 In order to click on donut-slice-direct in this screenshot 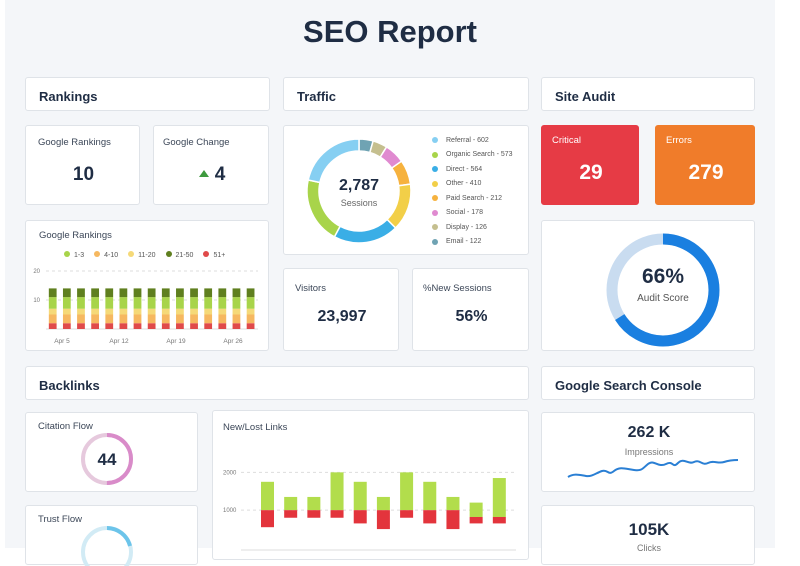, I will do `click(365, 231)`.